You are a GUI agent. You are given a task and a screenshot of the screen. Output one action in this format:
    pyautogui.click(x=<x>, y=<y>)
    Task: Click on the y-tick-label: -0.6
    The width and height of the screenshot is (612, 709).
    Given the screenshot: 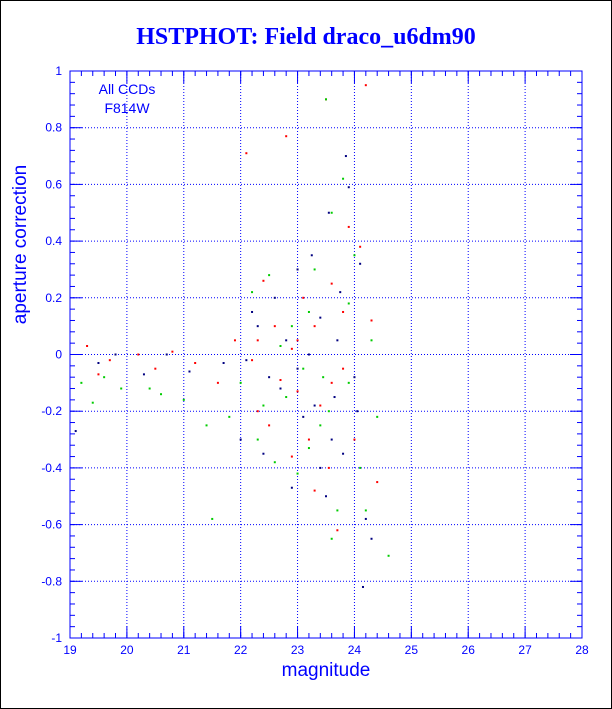 What is the action you would take?
    pyautogui.click(x=51, y=525)
    